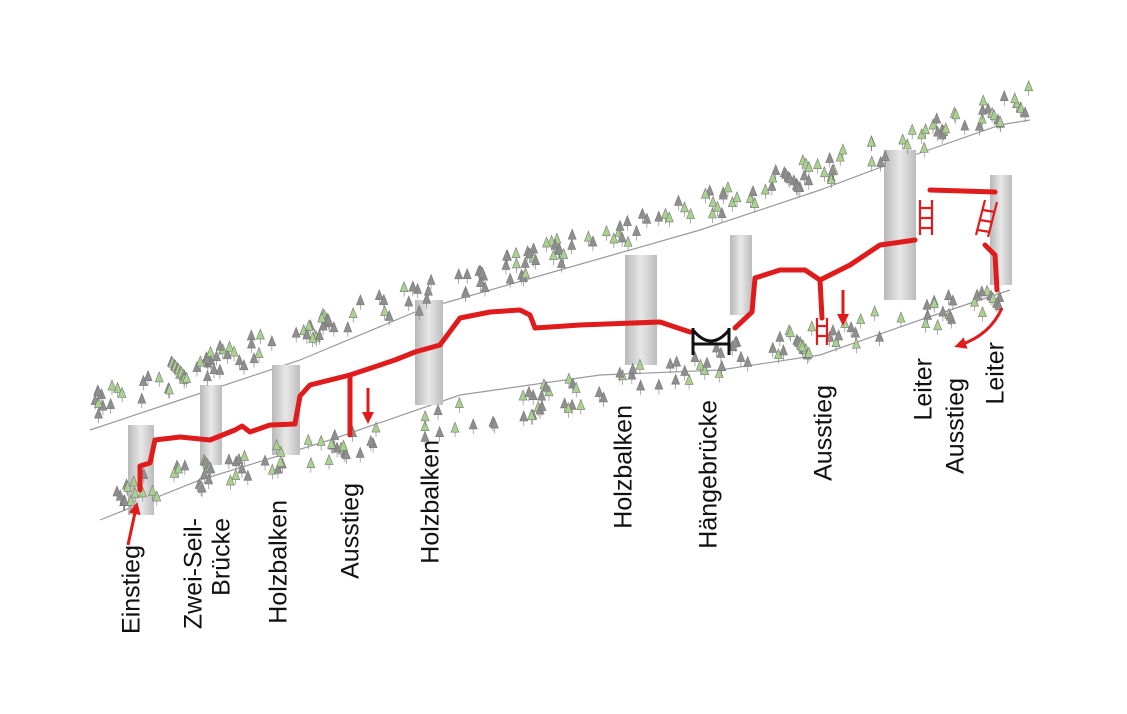 This screenshot has width=1127, height=714. I want to click on route-exit, so click(821, 299).